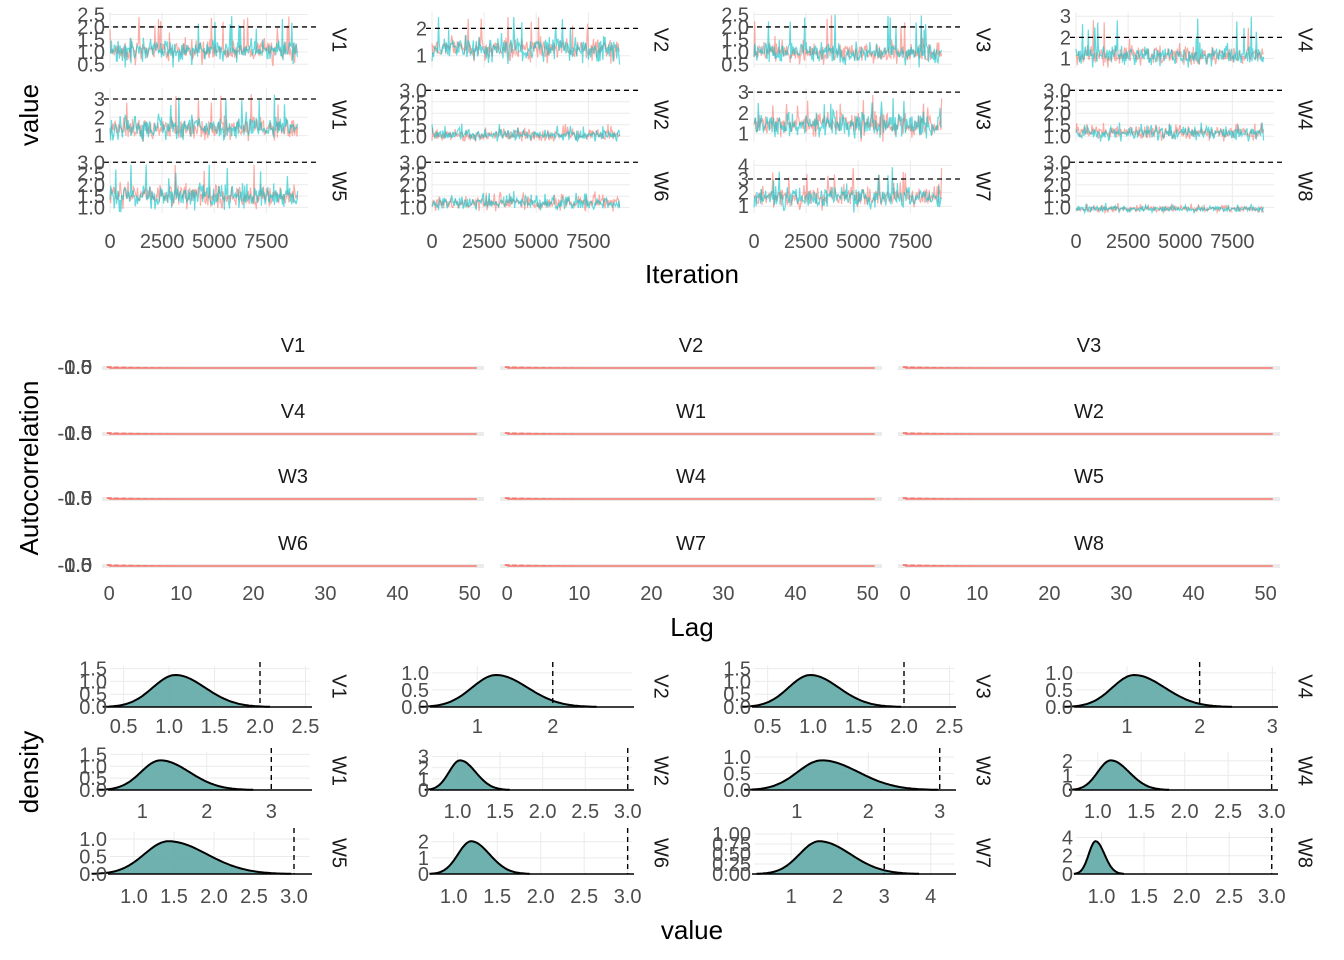  Describe the element at coordinates (181, 594) in the screenshot. I see `acf-x-tick-label: 10` at that location.